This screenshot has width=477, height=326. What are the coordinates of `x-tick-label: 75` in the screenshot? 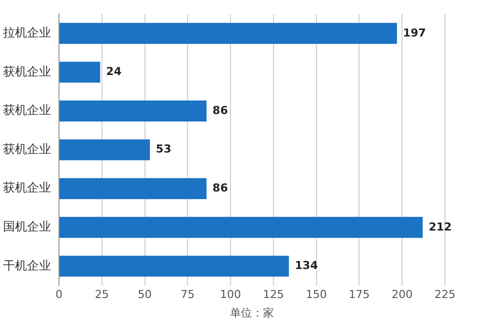 It's located at (187, 295).